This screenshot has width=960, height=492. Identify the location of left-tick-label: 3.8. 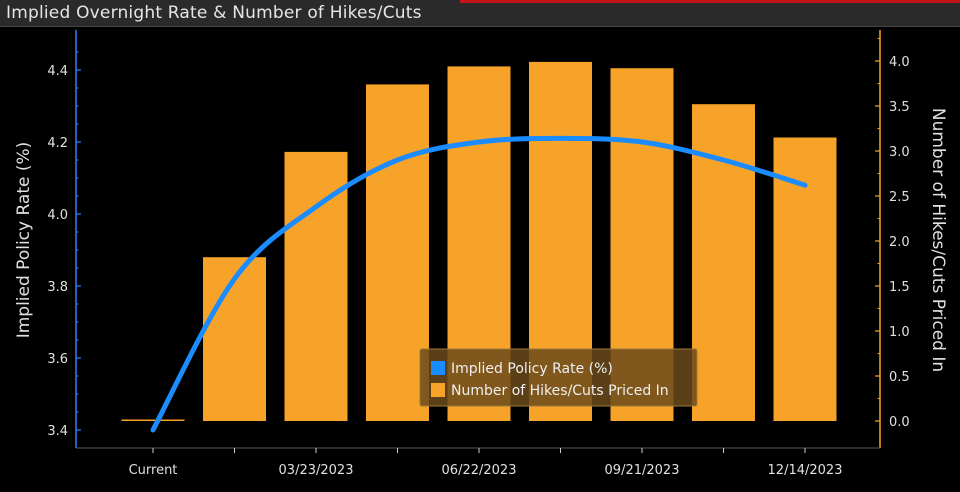
(57, 287).